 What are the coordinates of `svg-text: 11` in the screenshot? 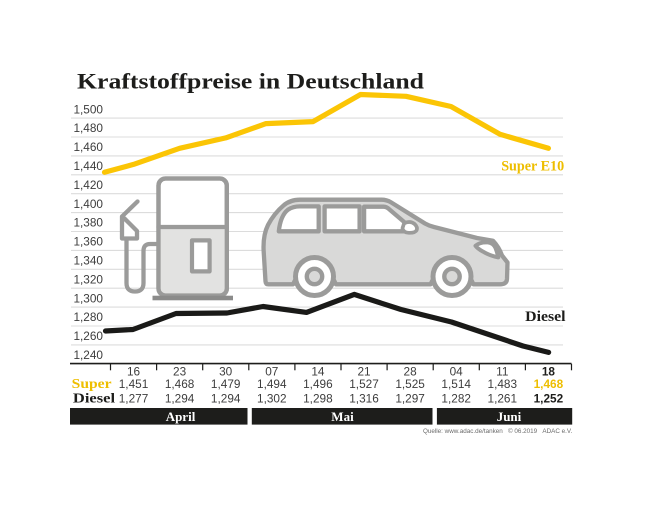 It's located at (502, 371).